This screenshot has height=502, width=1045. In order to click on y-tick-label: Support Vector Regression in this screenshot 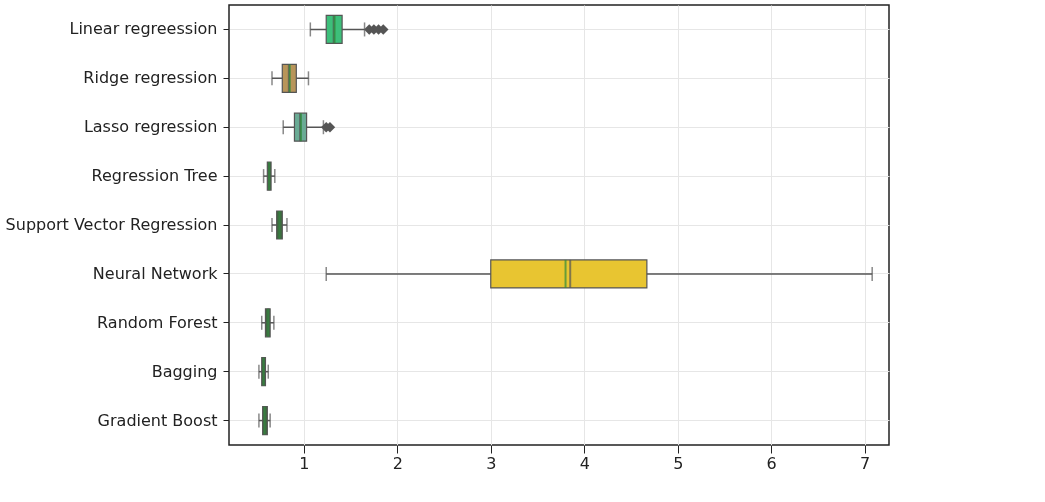, I will do `click(111, 224)`.